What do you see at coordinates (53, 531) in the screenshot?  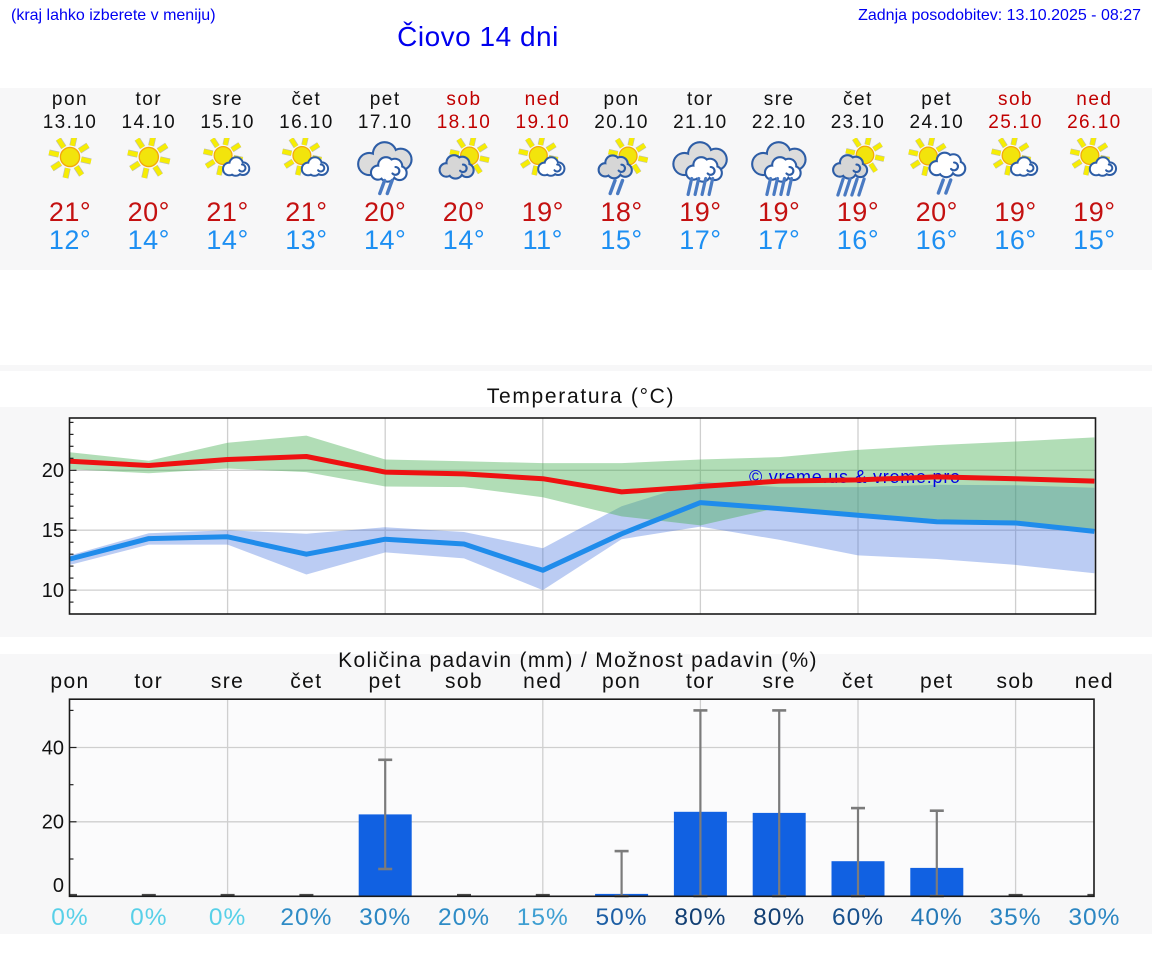 I see `svg-text: 15` at bounding box center [53, 531].